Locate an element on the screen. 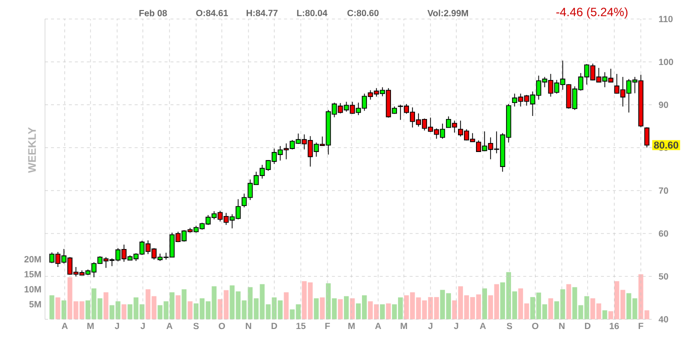 This screenshot has height=340, width=700. text: C:80.60 is located at coordinates (363, 13).